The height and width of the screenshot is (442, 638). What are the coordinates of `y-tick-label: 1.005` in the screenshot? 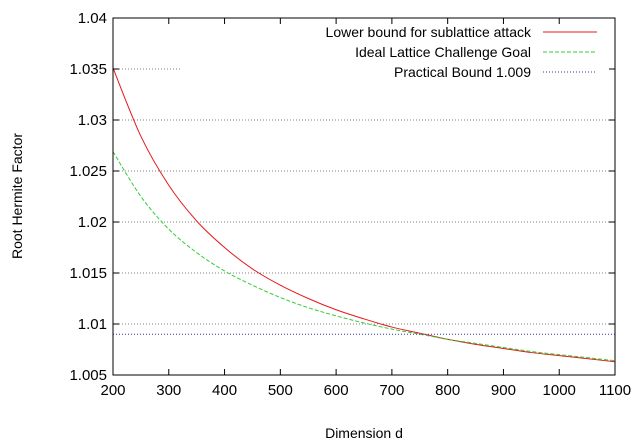 It's located at (88, 375).